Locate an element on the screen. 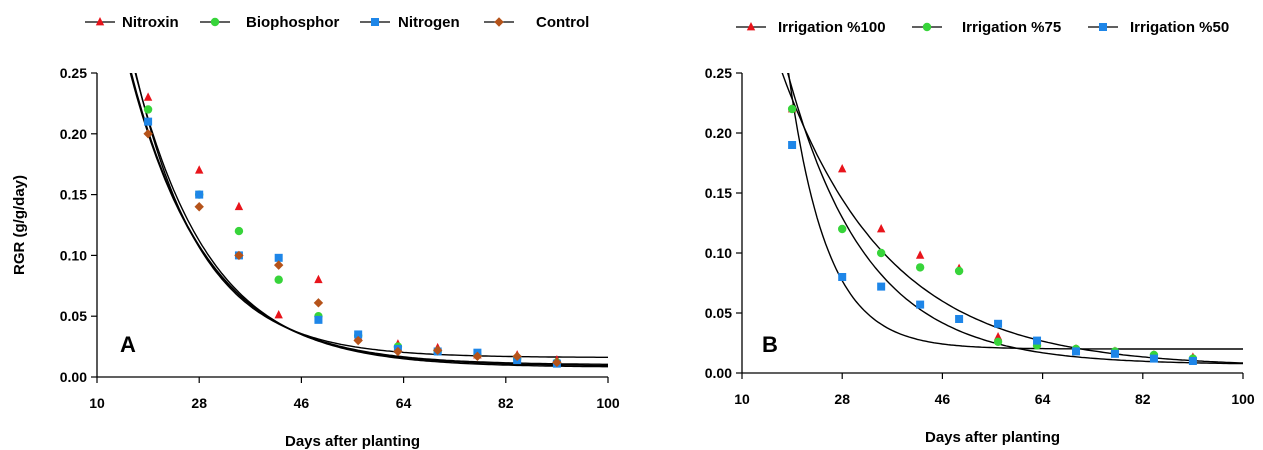  legend-label: Nitrogen is located at coordinates (429, 22).